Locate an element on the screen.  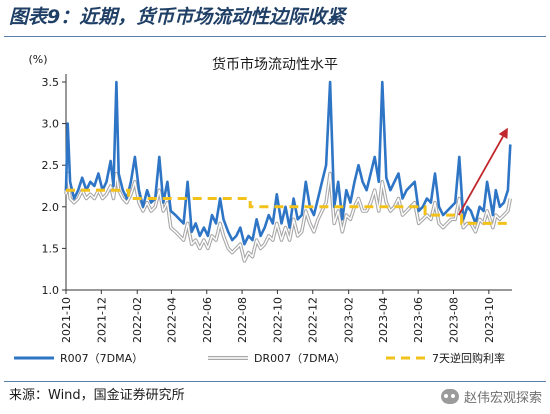
x-tick-label: 2023-10 is located at coordinates (489, 320).